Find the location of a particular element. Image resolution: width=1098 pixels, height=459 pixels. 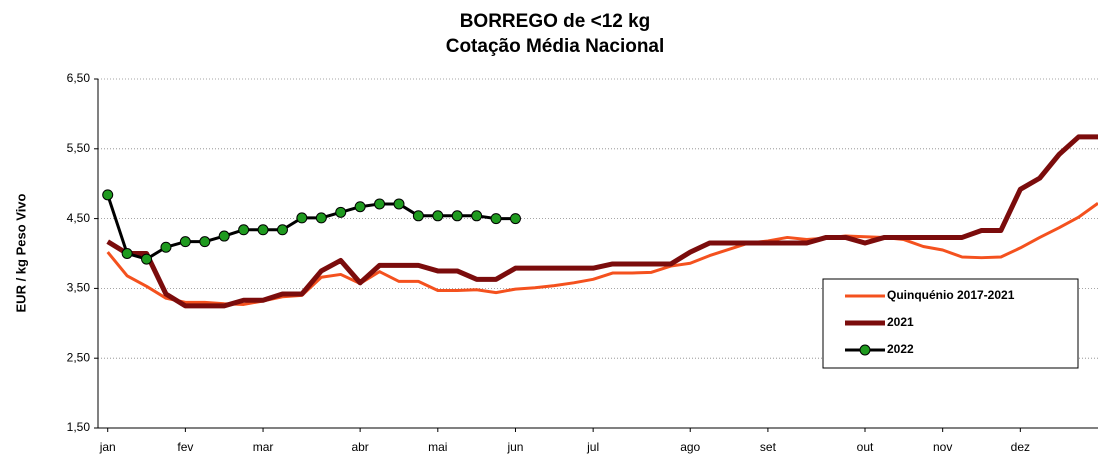

x-tick-label: mar is located at coordinates (263, 447).